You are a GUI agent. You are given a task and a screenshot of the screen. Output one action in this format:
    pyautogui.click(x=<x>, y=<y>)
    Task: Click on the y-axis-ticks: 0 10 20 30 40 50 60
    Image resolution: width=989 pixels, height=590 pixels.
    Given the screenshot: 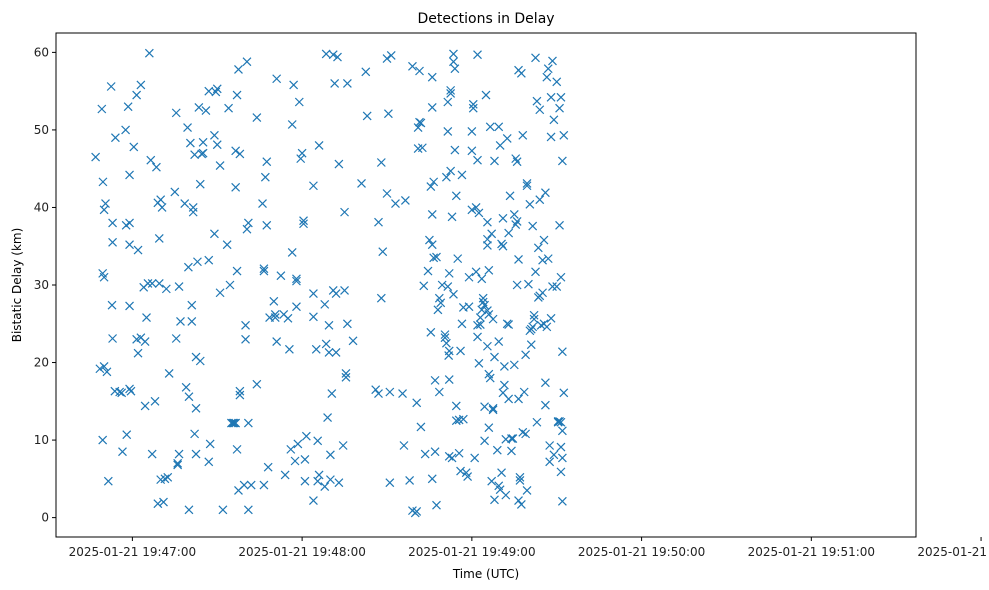 What is the action you would take?
    pyautogui.click(x=45, y=285)
    